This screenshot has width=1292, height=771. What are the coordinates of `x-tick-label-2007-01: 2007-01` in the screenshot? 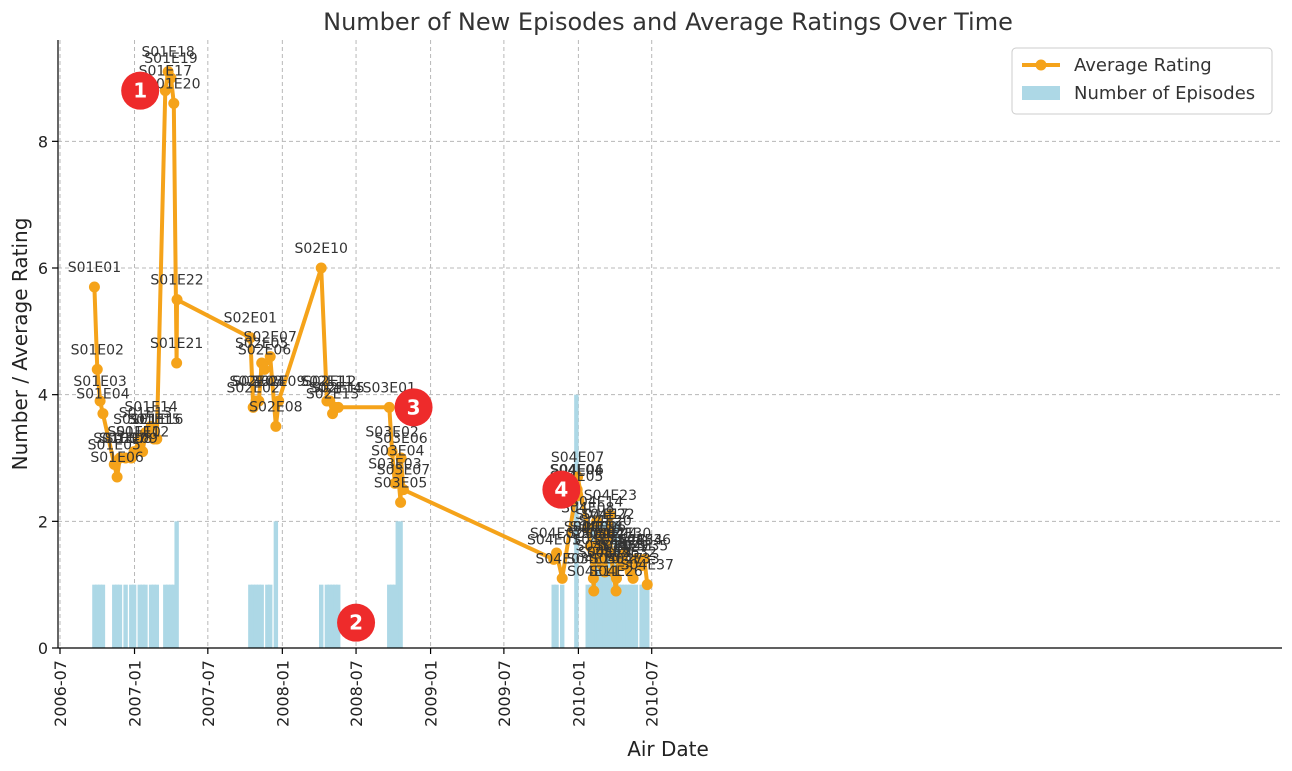 It's located at (135, 693).